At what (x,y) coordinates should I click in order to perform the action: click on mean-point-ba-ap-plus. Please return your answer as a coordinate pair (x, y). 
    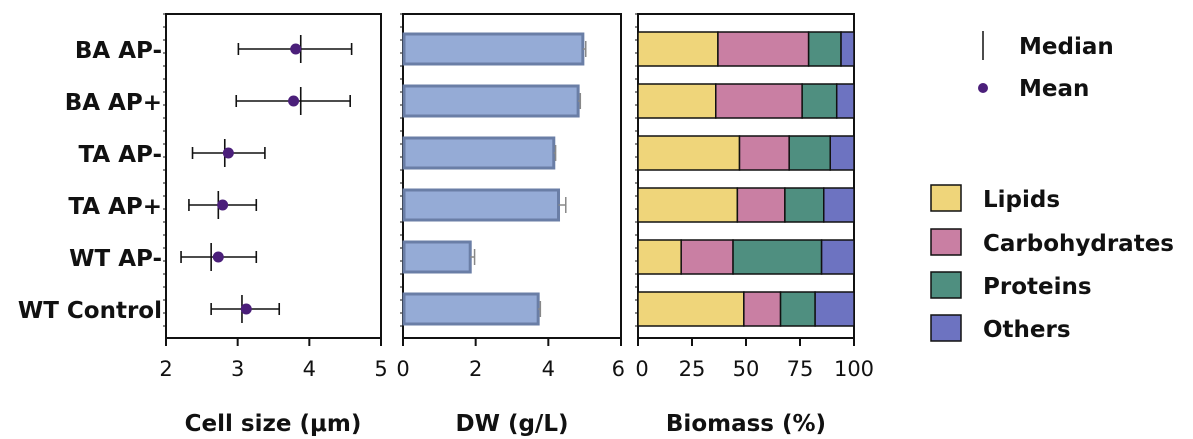
    Looking at the image, I should click on (294, 101).